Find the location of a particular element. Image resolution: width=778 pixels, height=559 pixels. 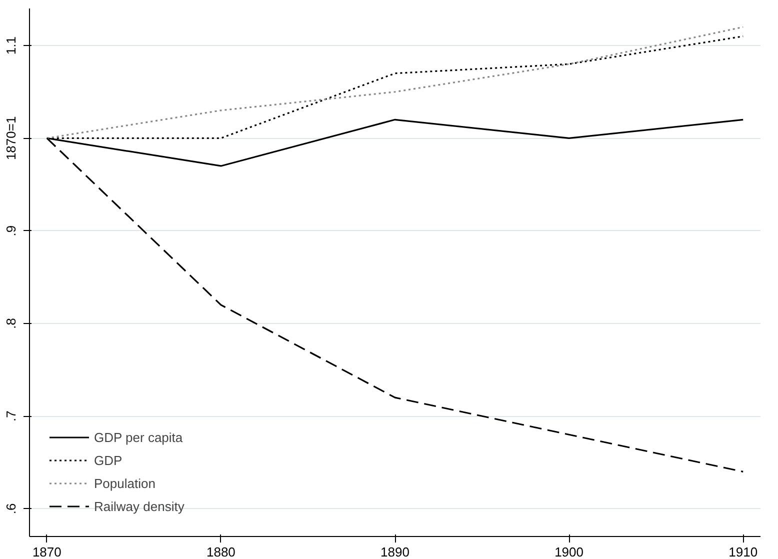

legend-label: Railway density is located at coordinates (139, 506).